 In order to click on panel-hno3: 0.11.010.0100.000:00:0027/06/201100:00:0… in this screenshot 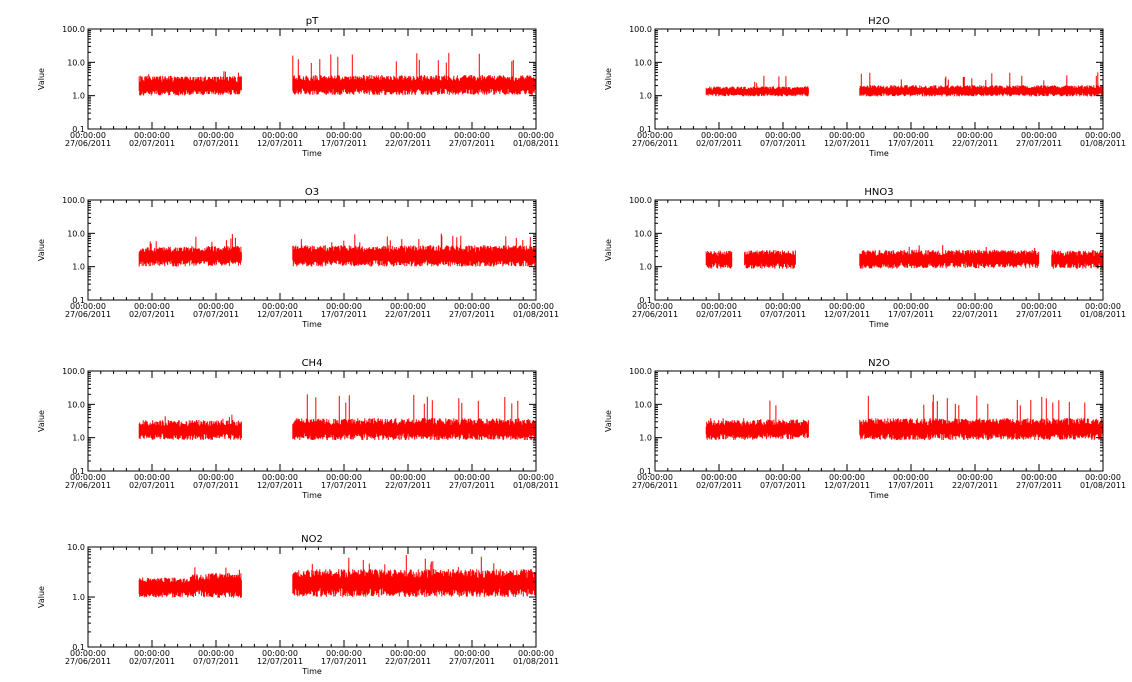, I will do `click(865, 258)`.